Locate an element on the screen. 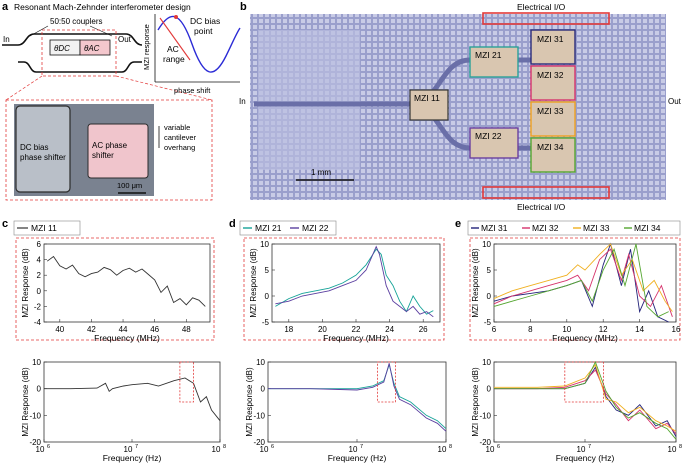 The width and height of the screenshot is (685, 470). e-full-zoom-region is located at coordinates (584, 382).